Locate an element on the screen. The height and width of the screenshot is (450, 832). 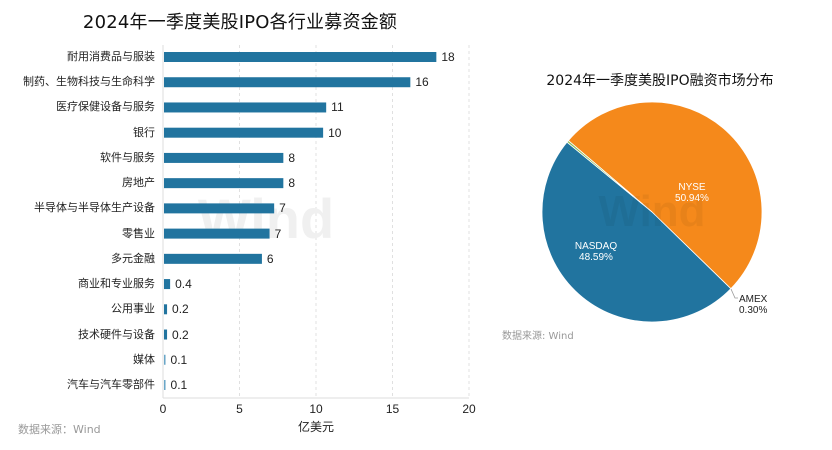
category-label: 公用事业 is located at coordinates (133, 309).